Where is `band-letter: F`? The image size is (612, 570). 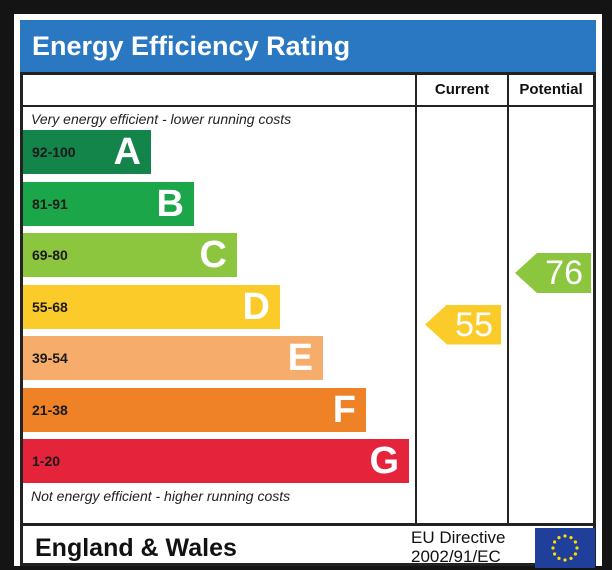 band-letter: F is located at coordinates (344, 409).